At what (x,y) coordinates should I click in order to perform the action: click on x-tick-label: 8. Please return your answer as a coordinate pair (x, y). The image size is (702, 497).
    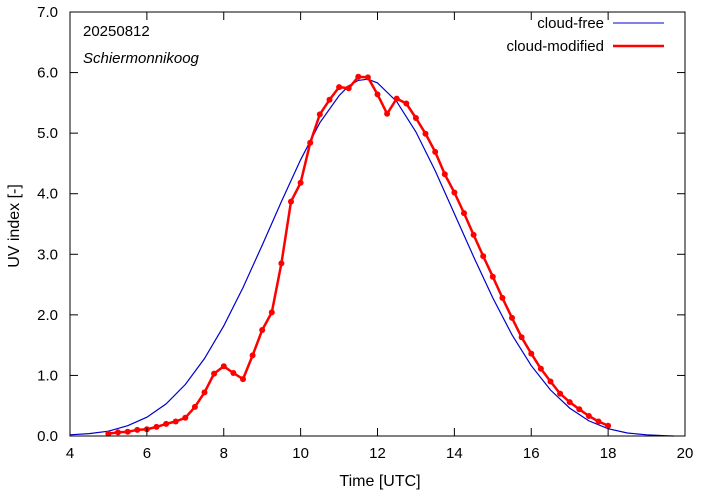
    Looking at the image, I should click on (224, 453).